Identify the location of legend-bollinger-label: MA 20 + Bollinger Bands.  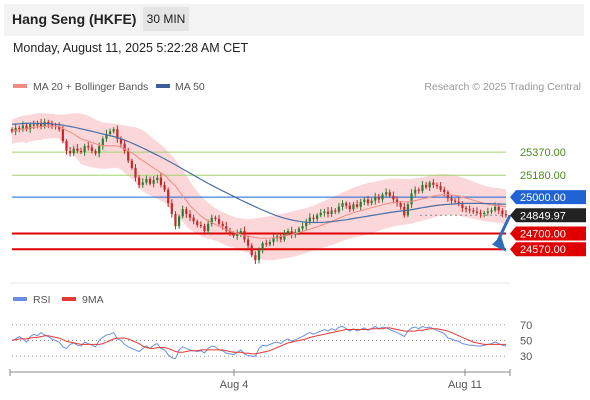
(90, 87).